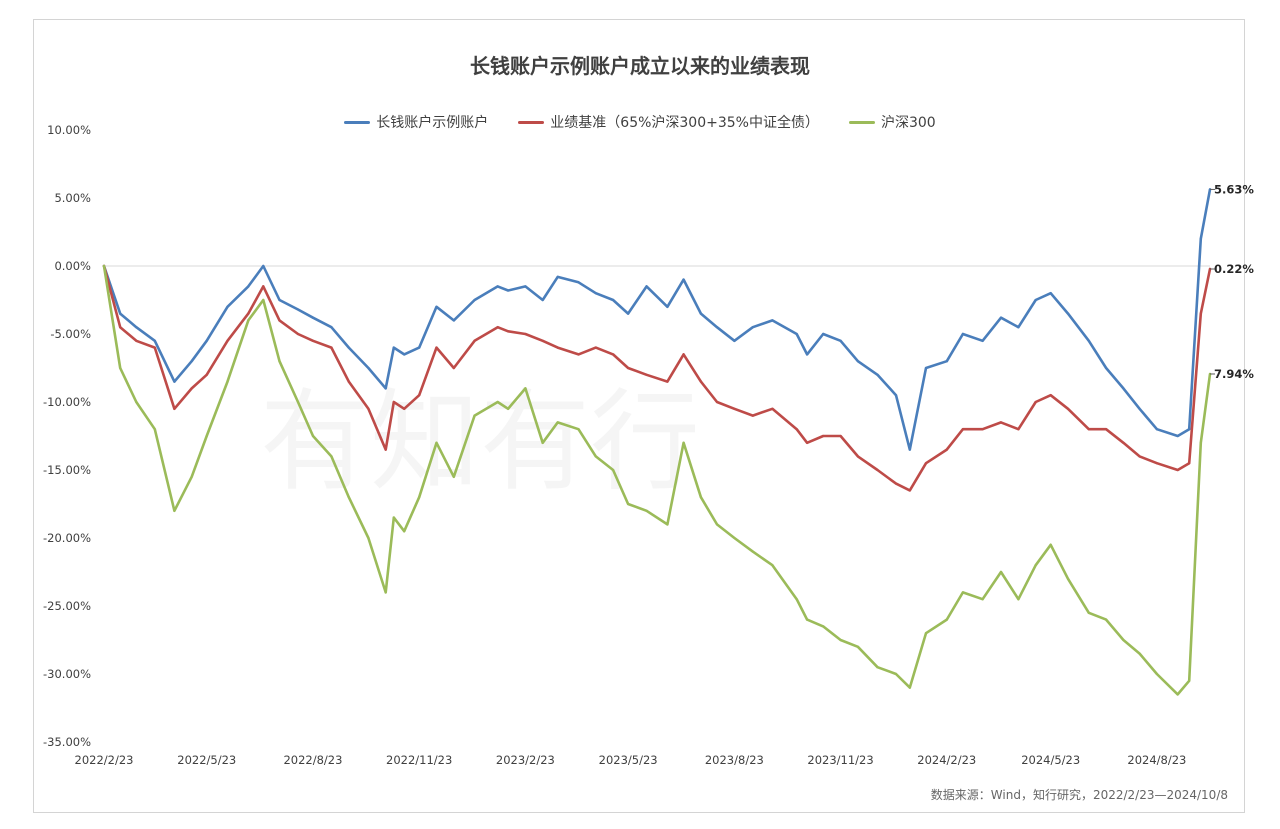 The image size is (1280, 829). Describe the element at coordinates (531, 122) in the screenshot. I see `legend-swatch-benchmark` at that location.